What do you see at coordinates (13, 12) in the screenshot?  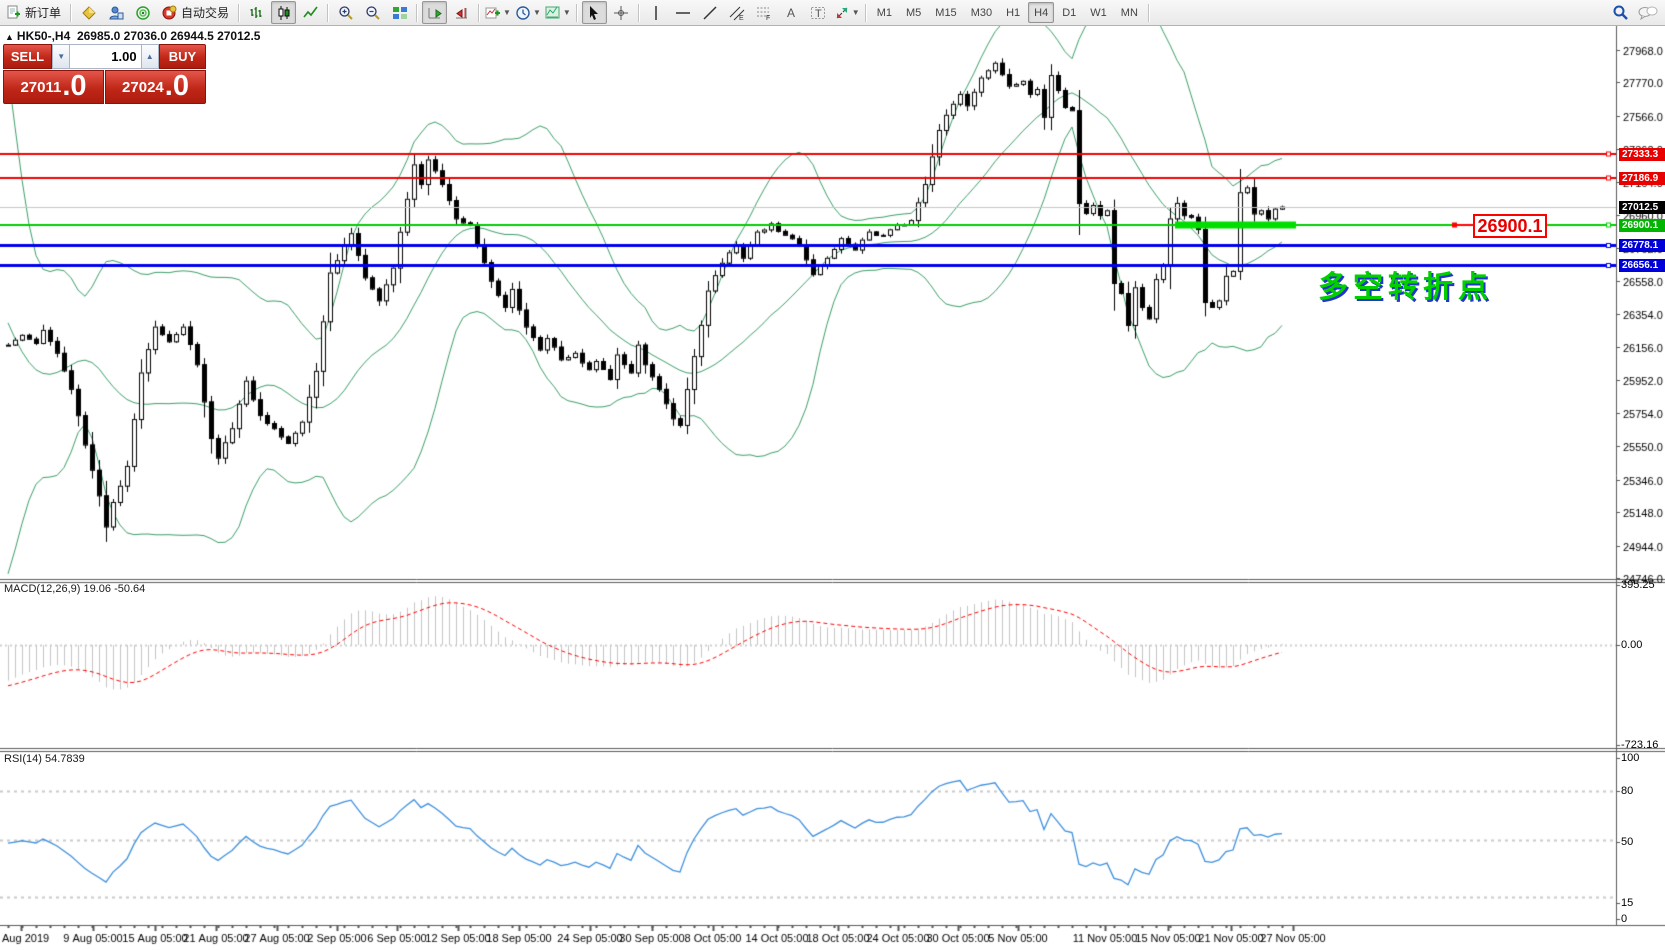 I see `new-order-icon` at bounding box center [13, 12].